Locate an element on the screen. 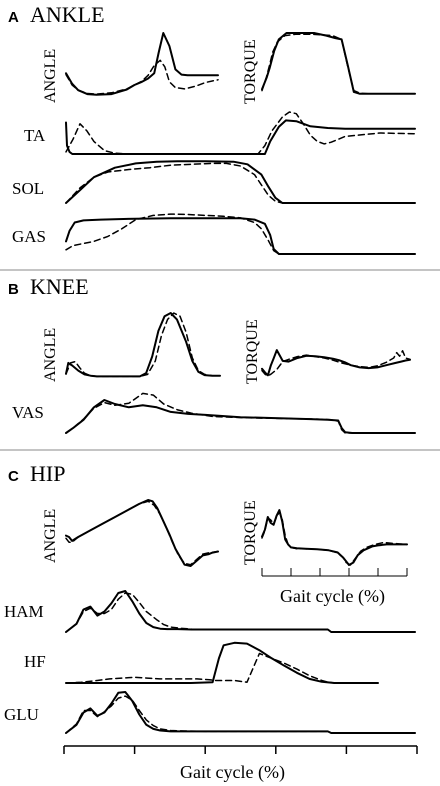  hip-angle-solid-trace is located at coordinates (142, 533).